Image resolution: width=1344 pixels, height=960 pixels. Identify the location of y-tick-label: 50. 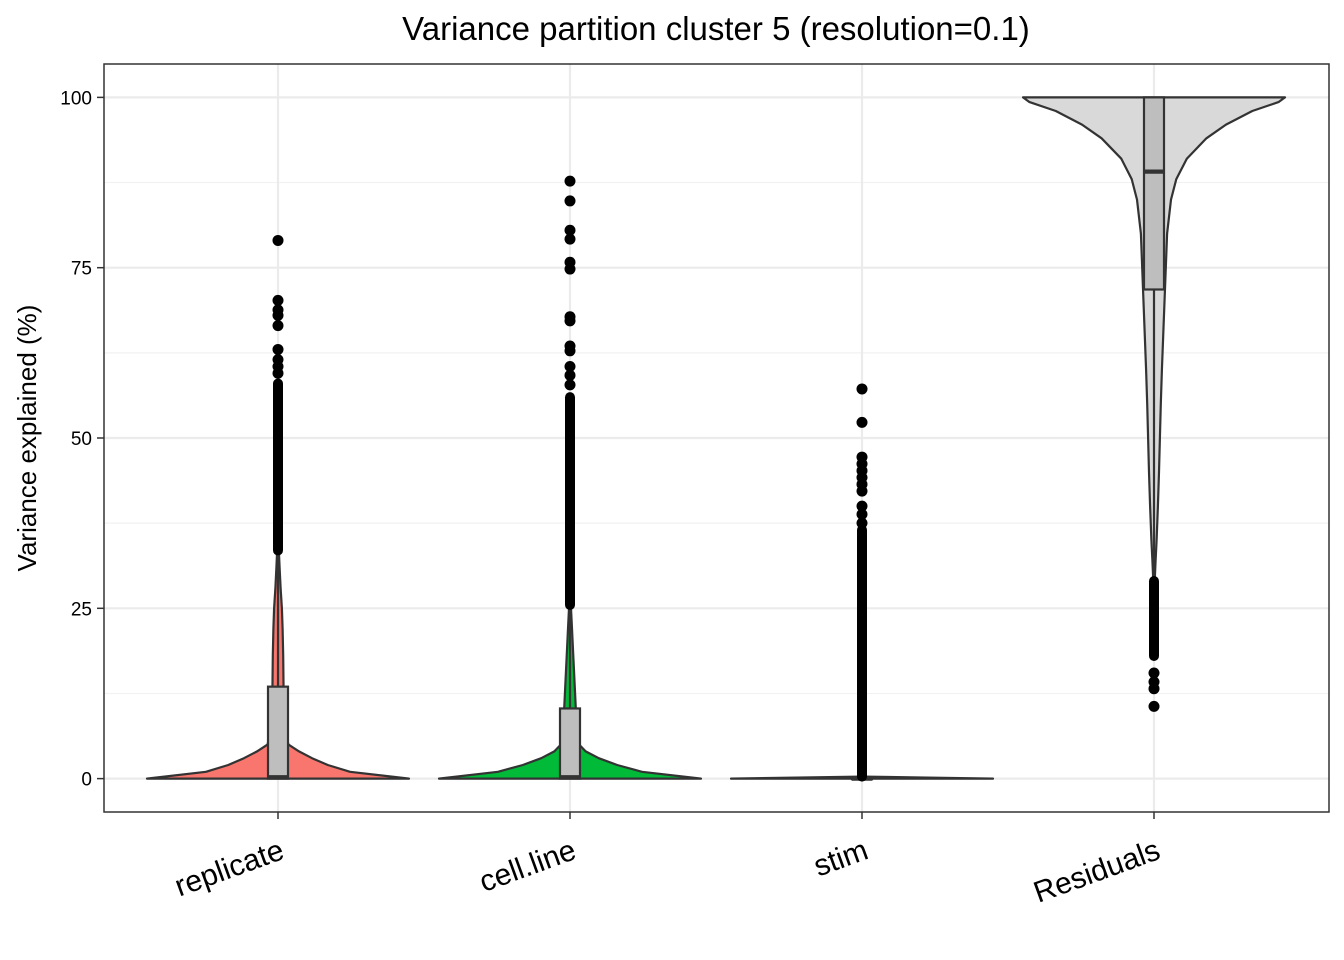
(81, 439).